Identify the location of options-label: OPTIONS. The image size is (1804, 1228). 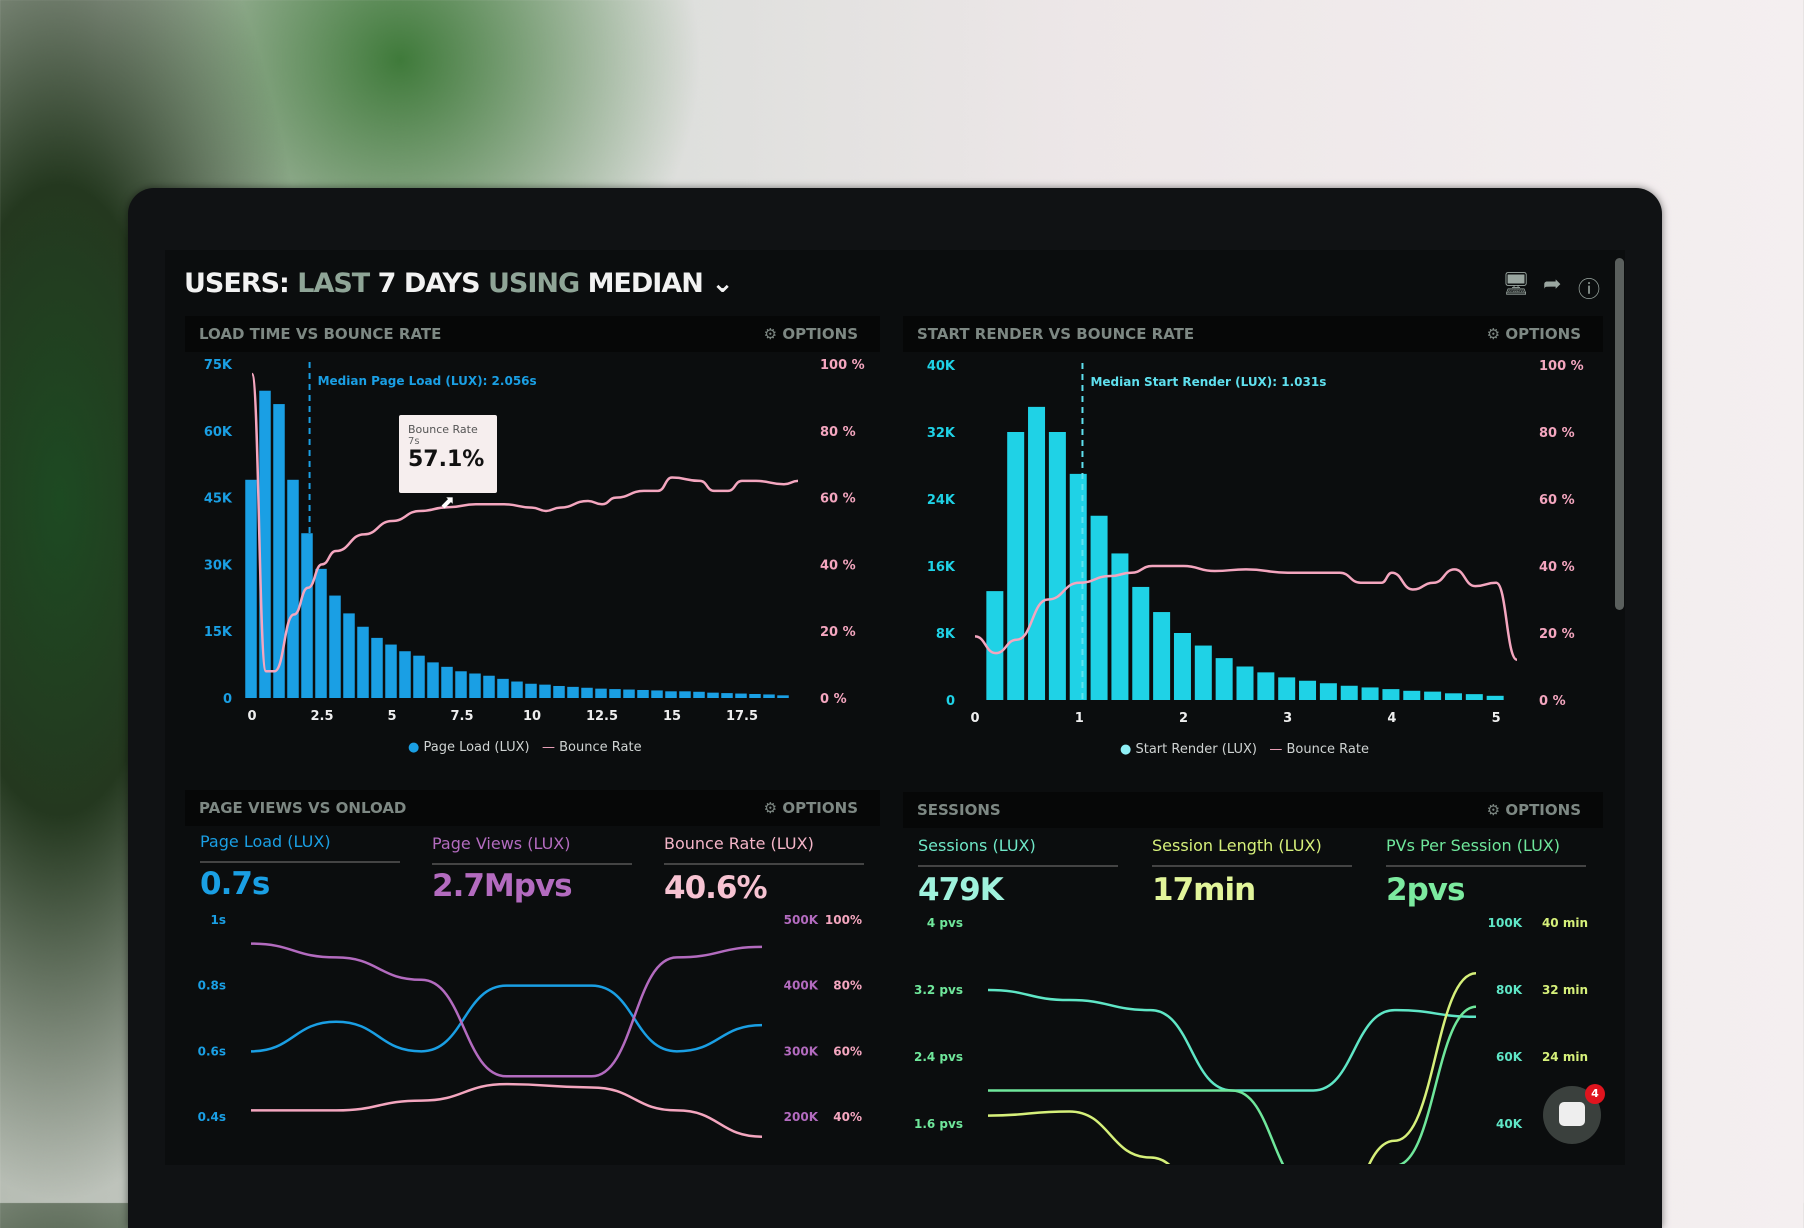
(1543, 334).